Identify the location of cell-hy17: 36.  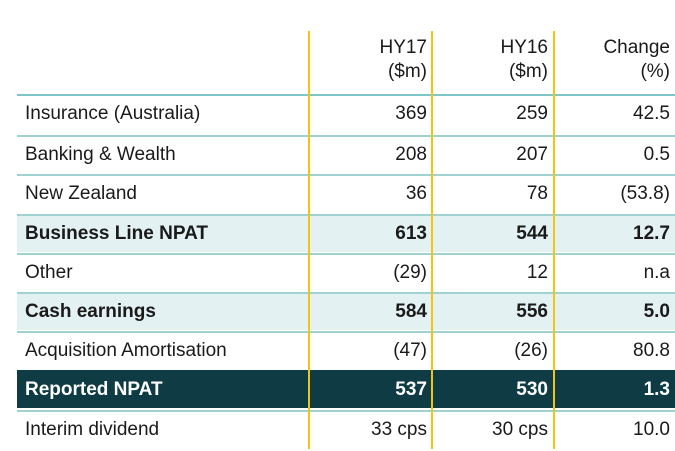
(416, 194).